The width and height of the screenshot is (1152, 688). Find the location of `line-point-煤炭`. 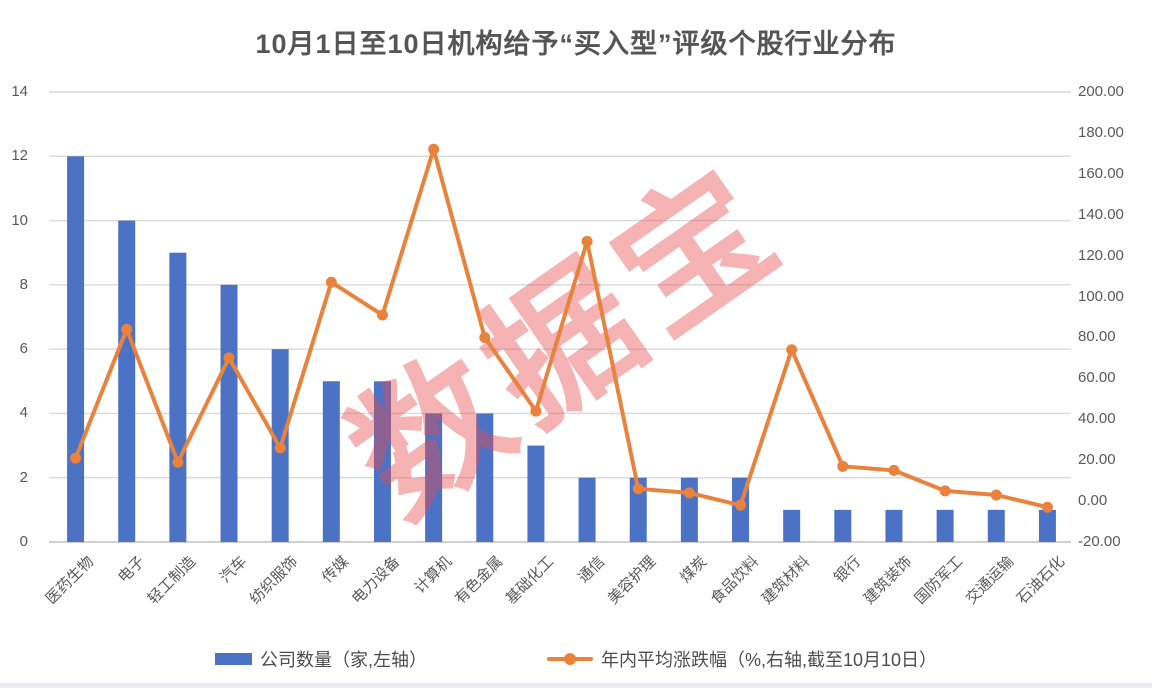

line-point-煤炭 is located at coordinates (689, 493).